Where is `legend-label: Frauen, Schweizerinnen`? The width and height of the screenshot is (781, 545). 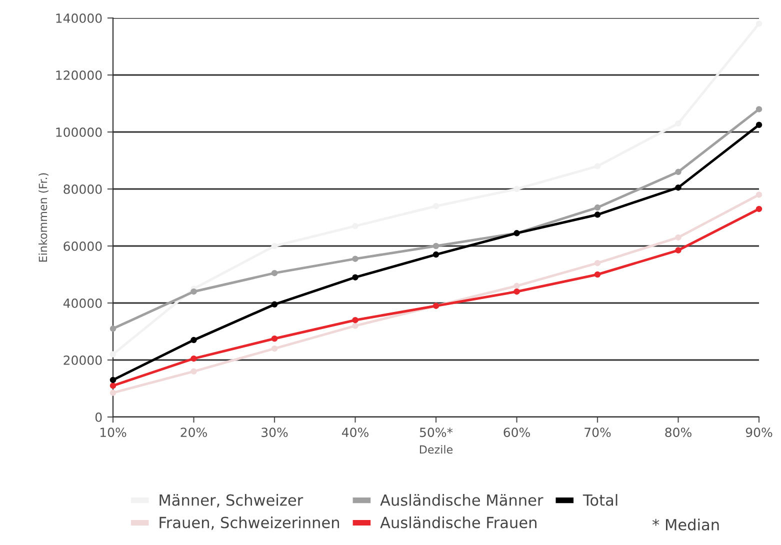
legend-label: Frauen, Schweizerinnen is located at coordinates (250, 523).